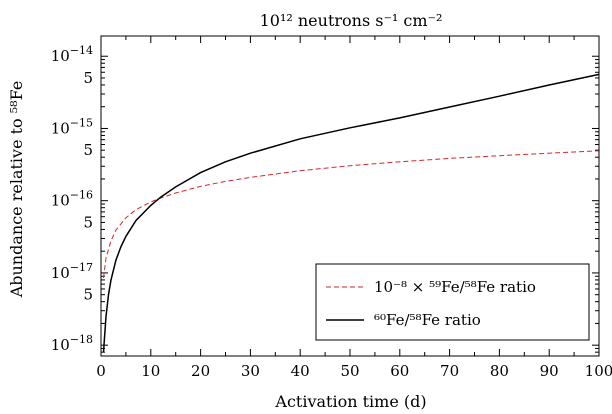 This screenshot has height=414, width=612. Describe the element at coordinates (351, 20) in the screenshot. I see `chart-title: 10¹² neutrons s⁻¹ cm⁻²` at that location.